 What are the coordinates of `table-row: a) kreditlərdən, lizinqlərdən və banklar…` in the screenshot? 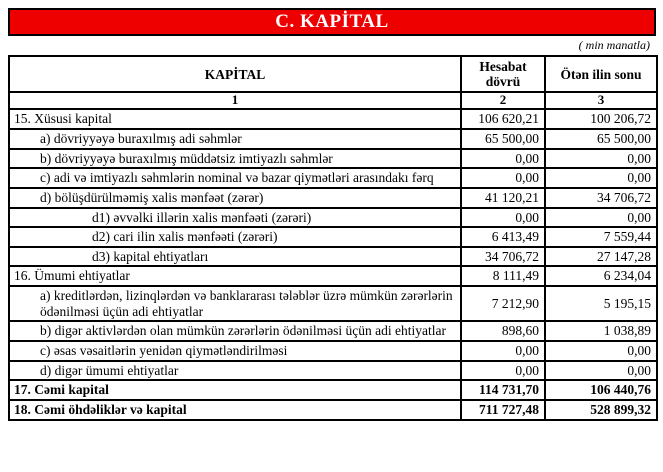 It's located at (333, 304).